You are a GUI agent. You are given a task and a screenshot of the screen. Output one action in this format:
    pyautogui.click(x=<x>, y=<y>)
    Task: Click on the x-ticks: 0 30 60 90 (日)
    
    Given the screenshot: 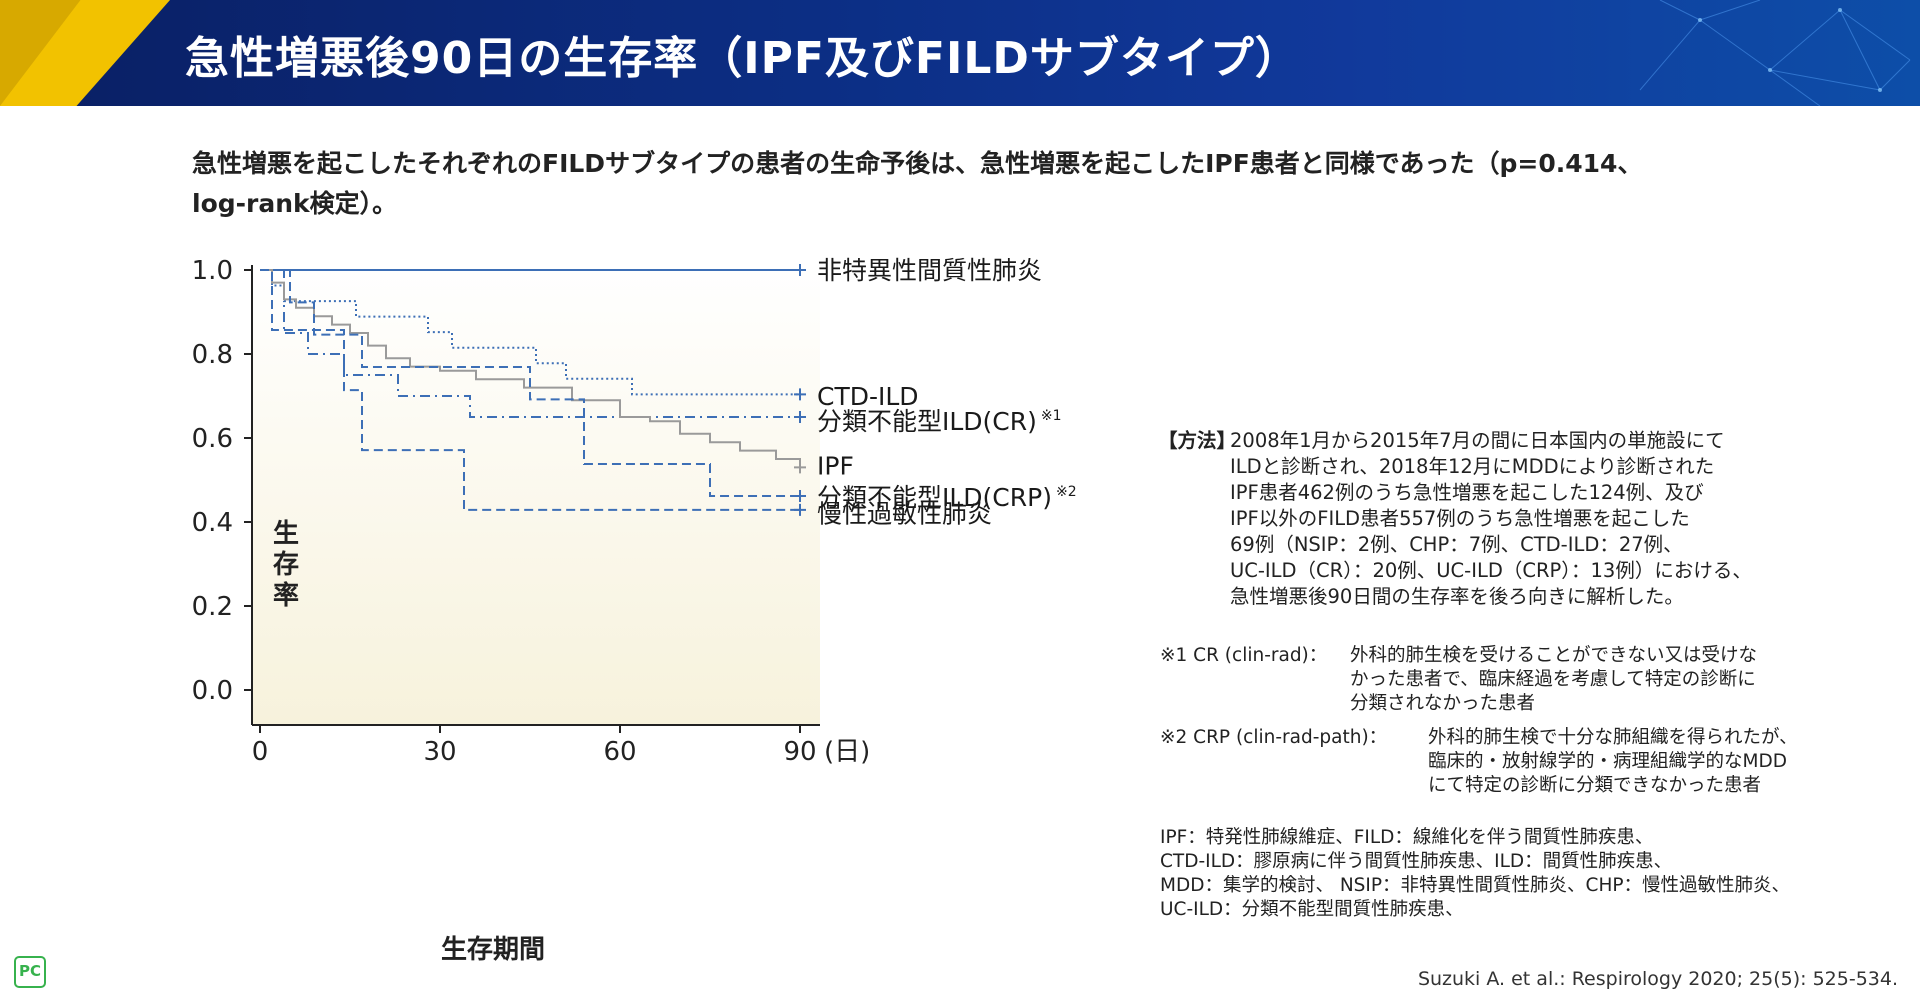 What is the action you would take?
    pyautogui.click(x=561, y=746)
    